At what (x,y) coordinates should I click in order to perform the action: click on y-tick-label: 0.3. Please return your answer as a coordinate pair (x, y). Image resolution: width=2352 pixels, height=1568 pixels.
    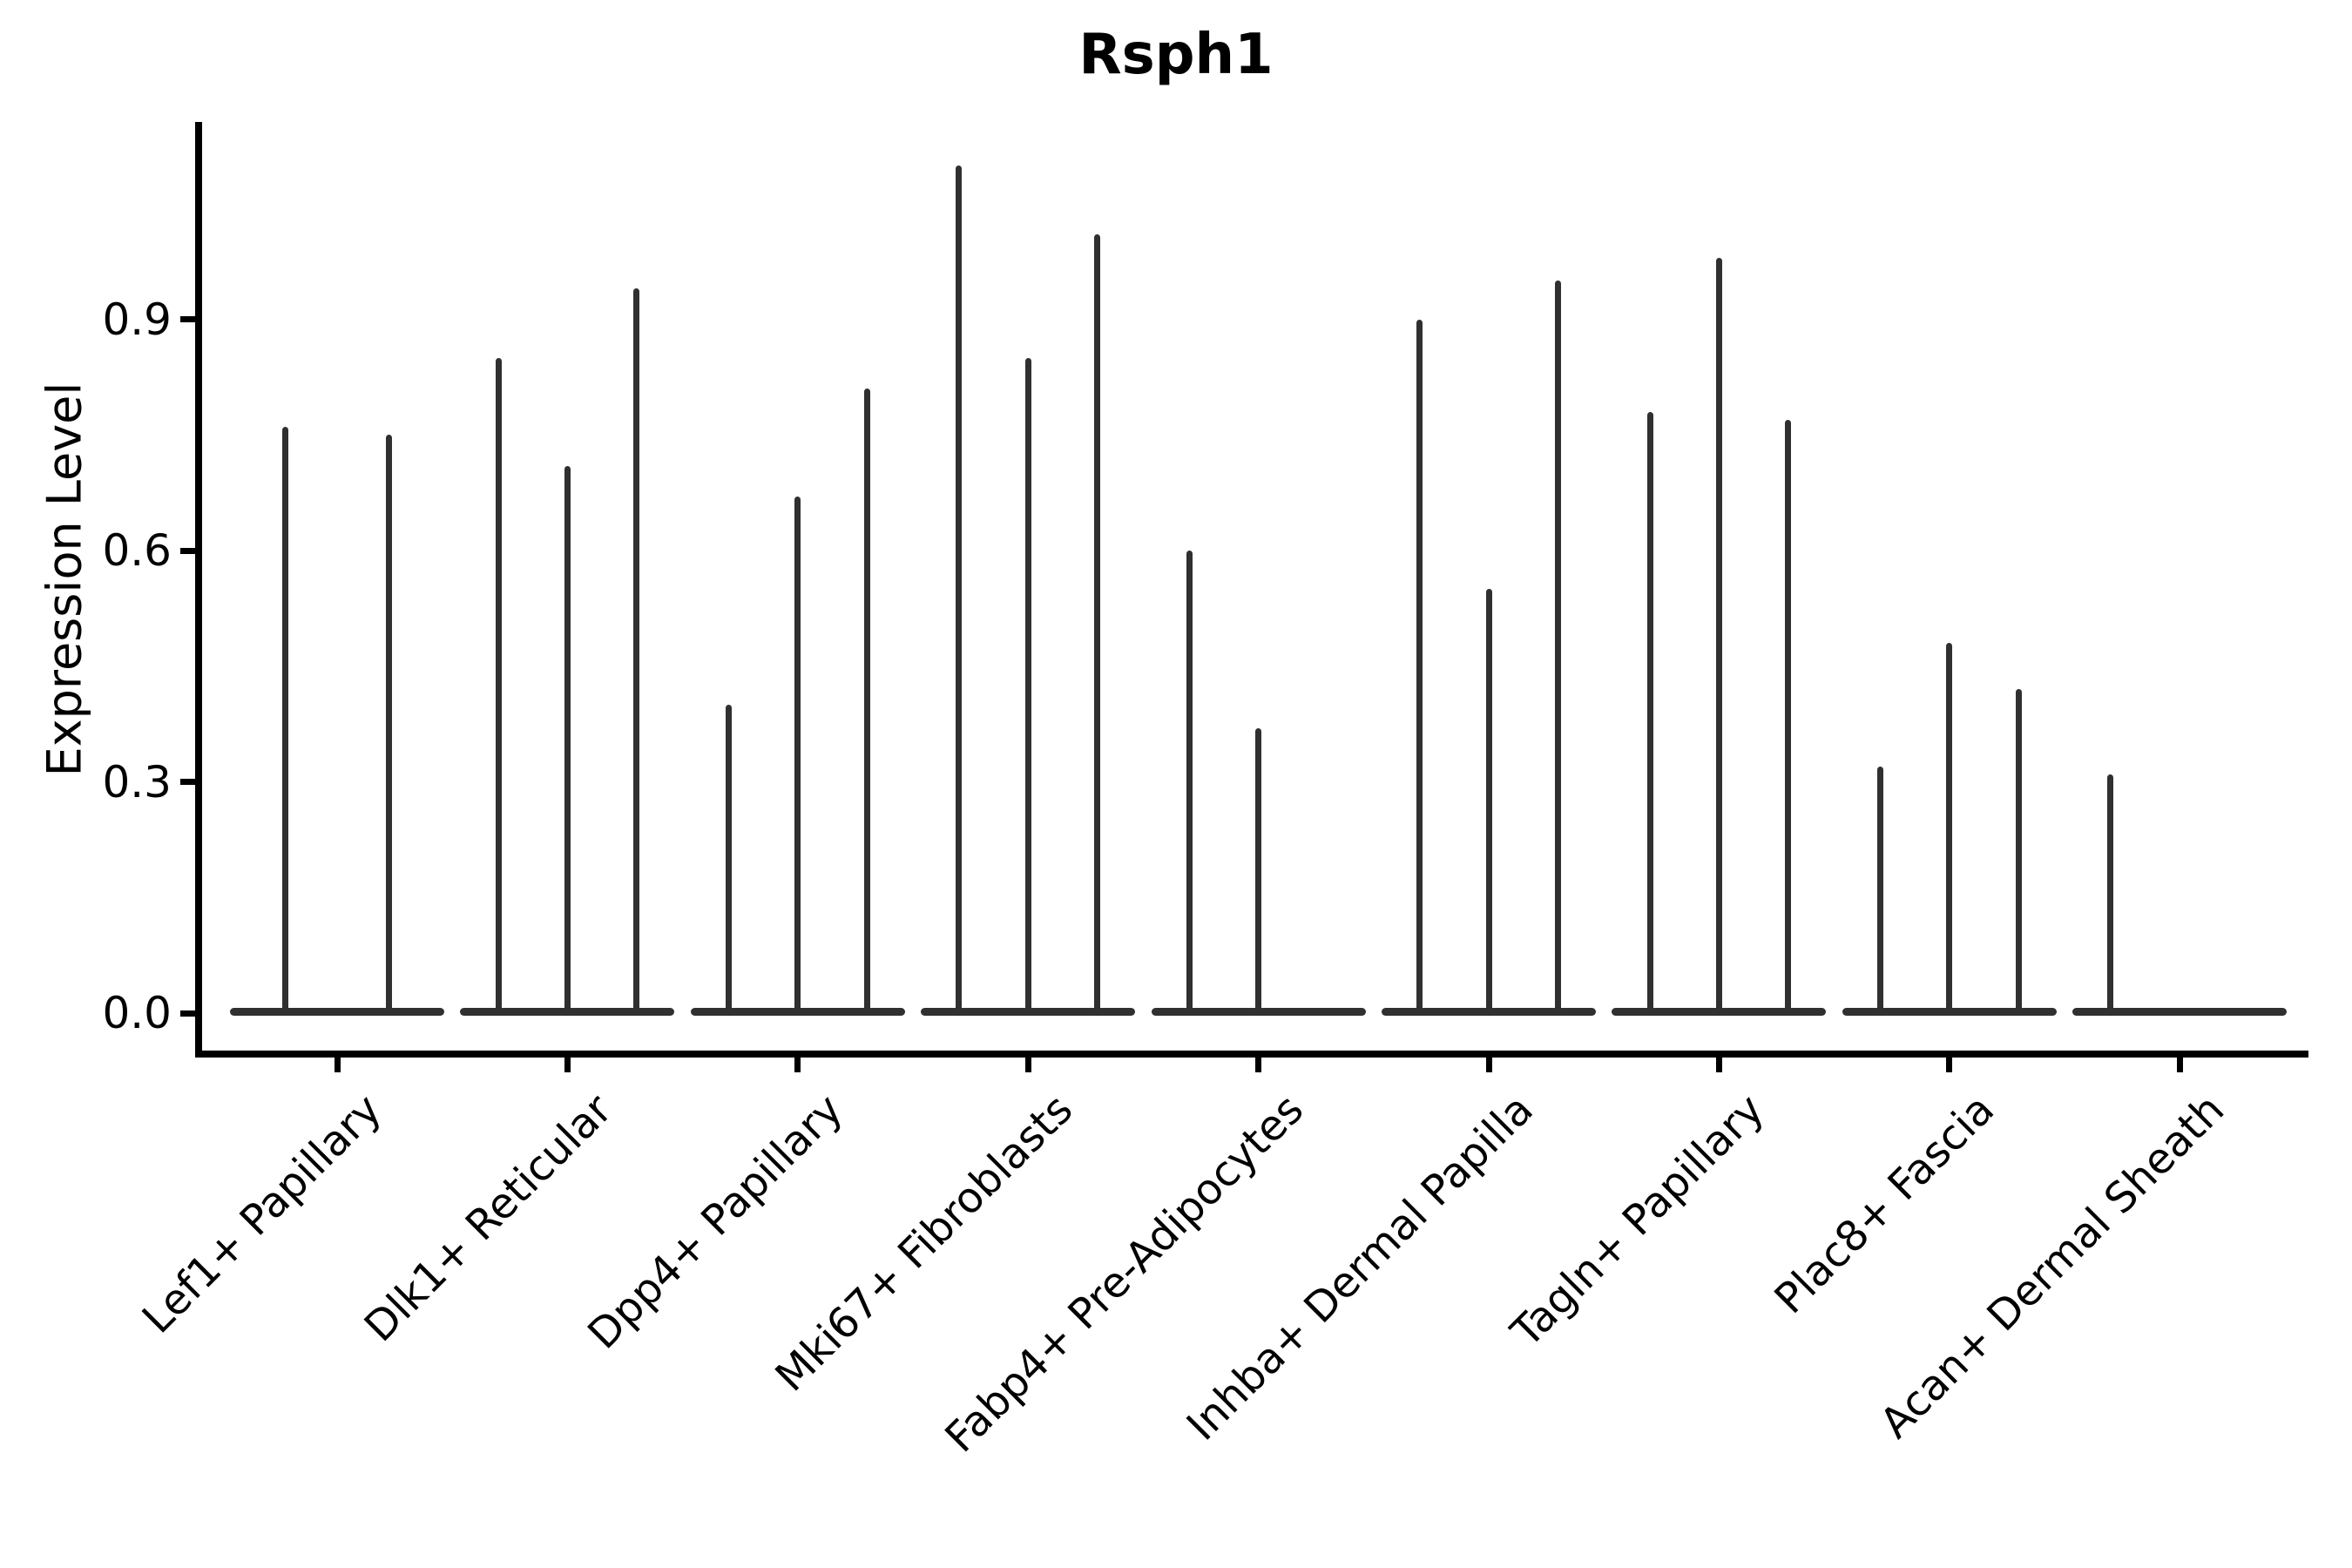
    Looking at the image, I should click on (137, 782).